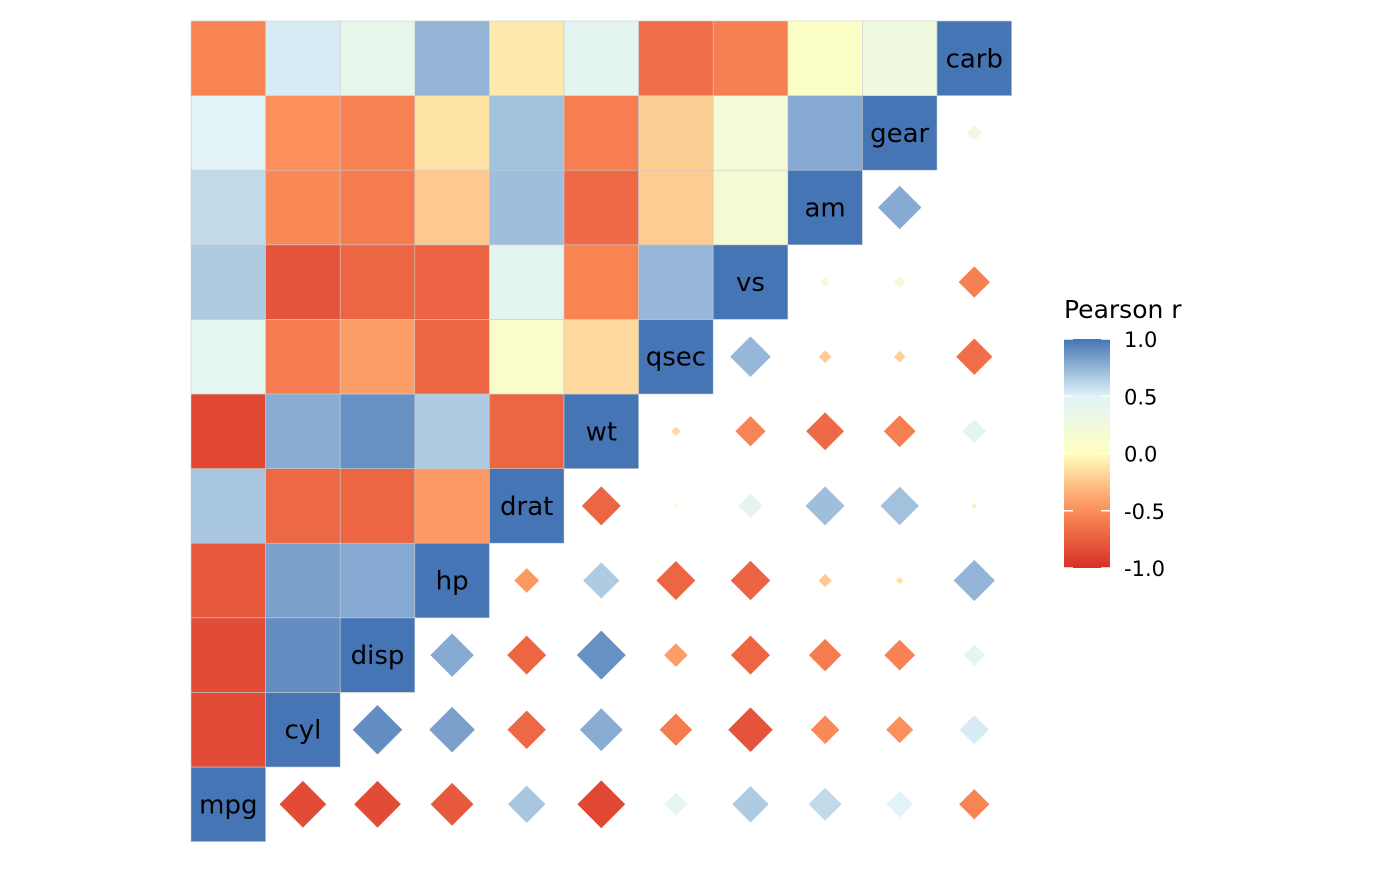 The width and height of the screenshot is (1400, 869). What do you see at coordinates (825, 133) in the screenshot?
I see `tile-am-gear` at bounding box center [825, 133].